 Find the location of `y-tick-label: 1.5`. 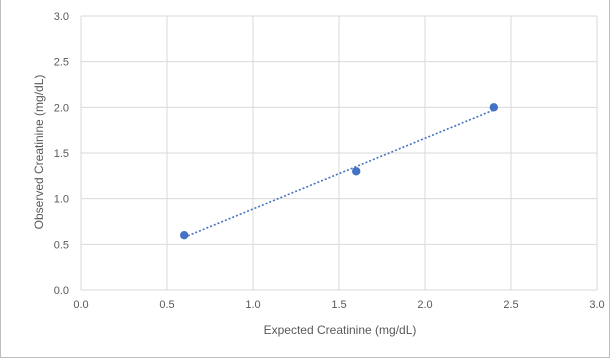

y-tick-label: 1.5 is located at coordinates (61, 154).